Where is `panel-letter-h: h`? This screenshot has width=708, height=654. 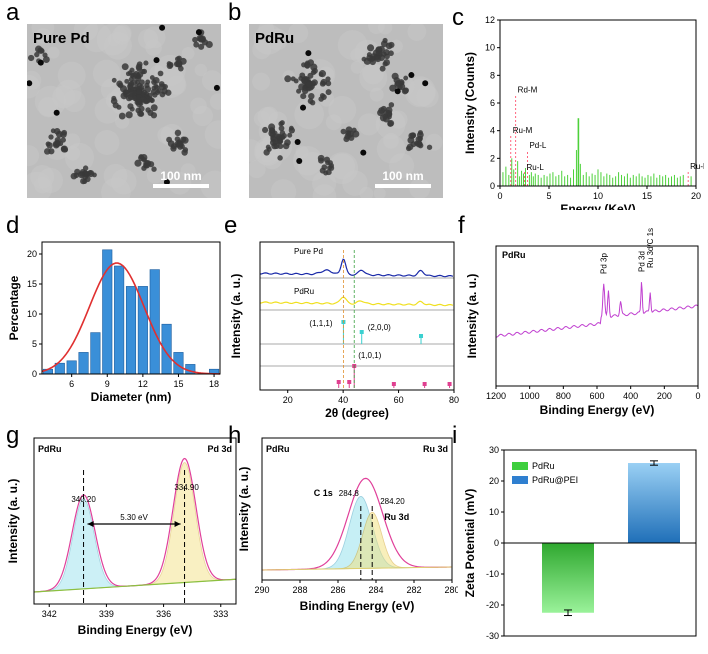
panel-letter-h: h is located at coordinates (235, 435).